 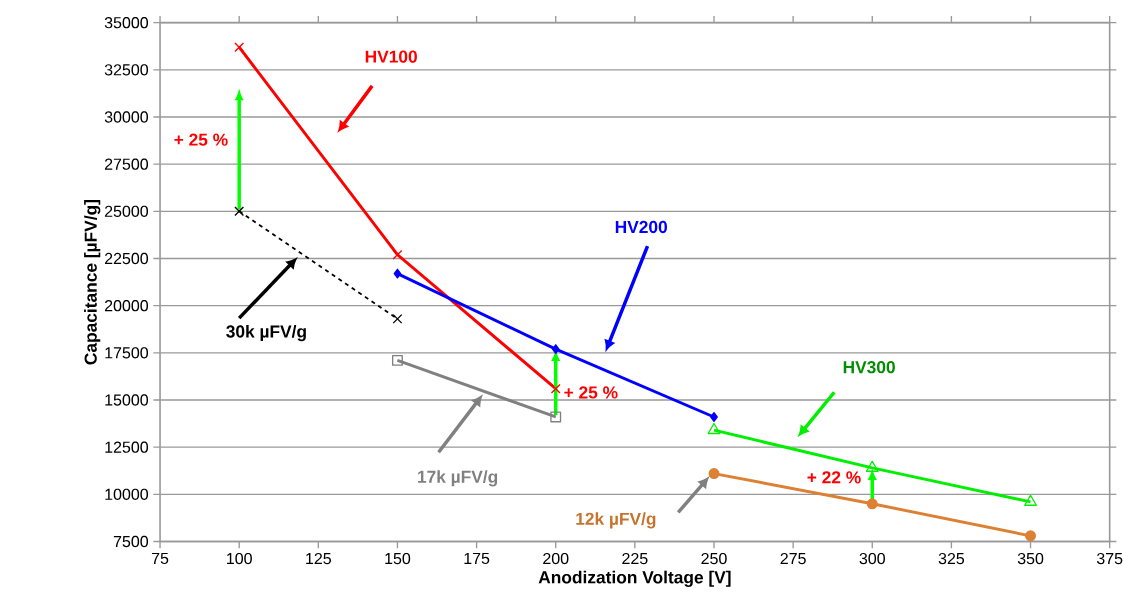 What do you see at coordinates (239, 558) in the screenshot?
I see `x-tick-label: 100` at bounding box center [239, 558].